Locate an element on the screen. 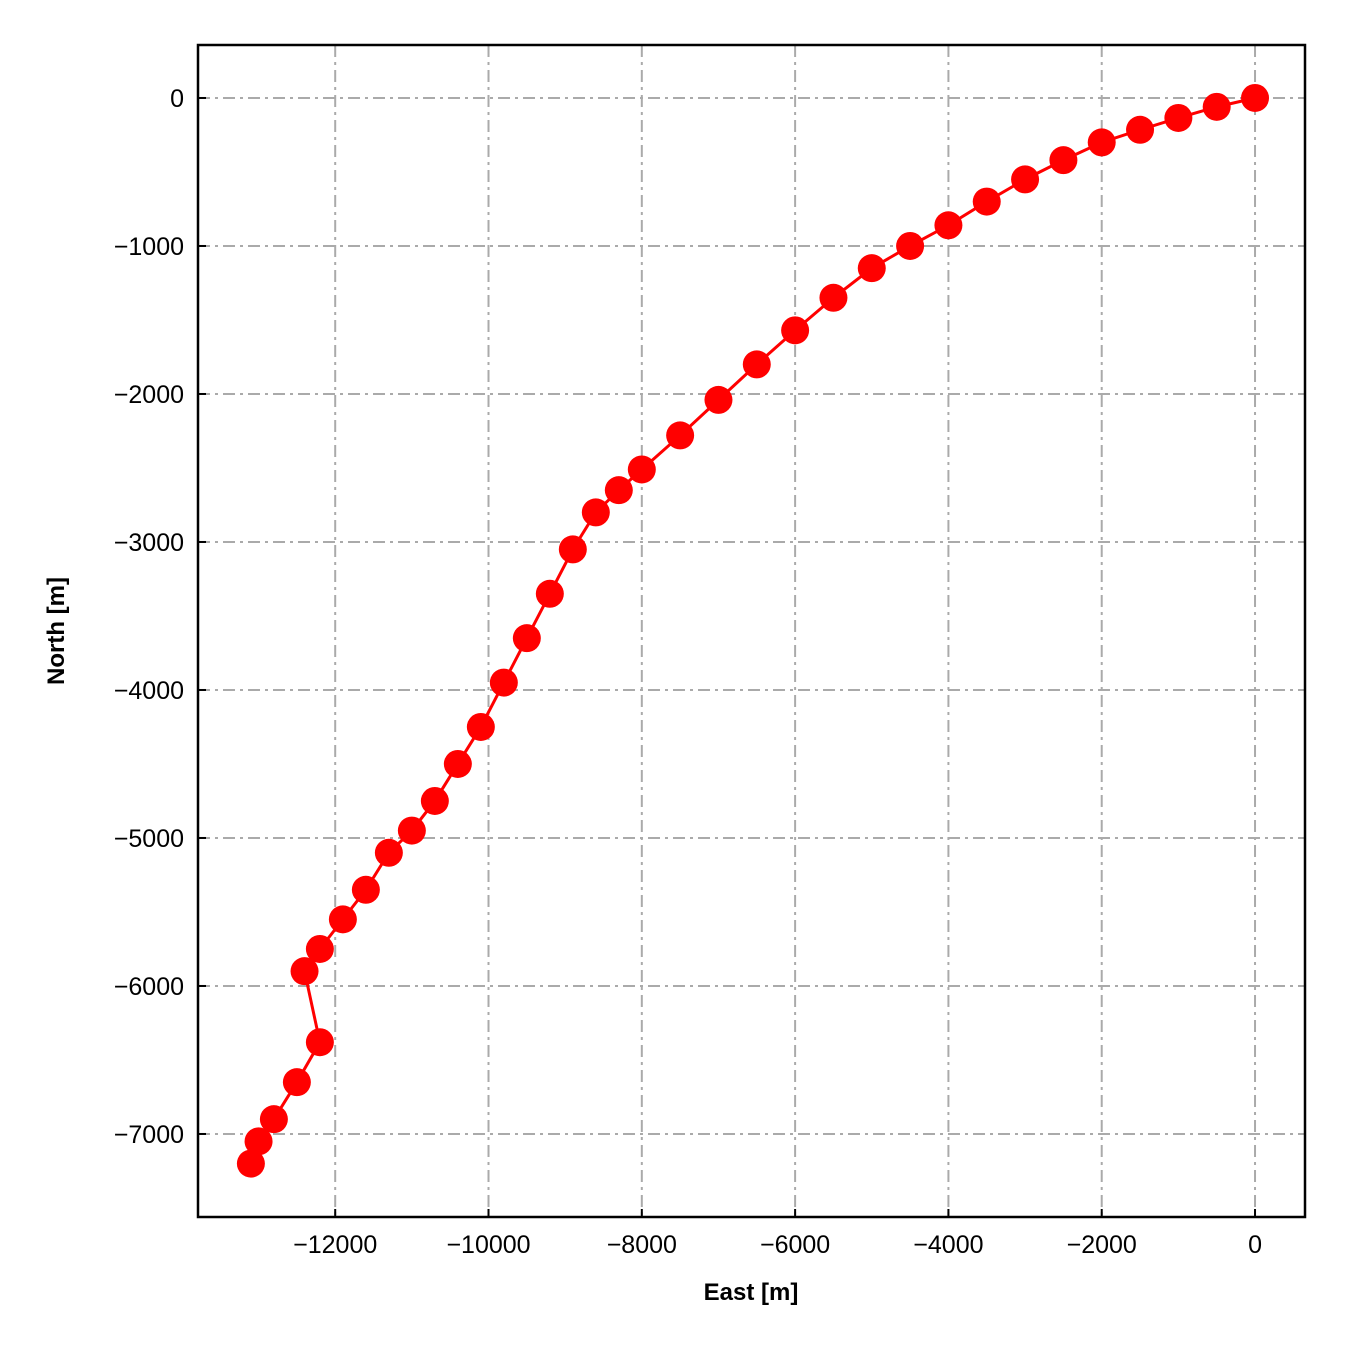 The height and width of the screenshot is (1355, 1350). y-tick-label: −6000 is located at coordinates (149, 987).